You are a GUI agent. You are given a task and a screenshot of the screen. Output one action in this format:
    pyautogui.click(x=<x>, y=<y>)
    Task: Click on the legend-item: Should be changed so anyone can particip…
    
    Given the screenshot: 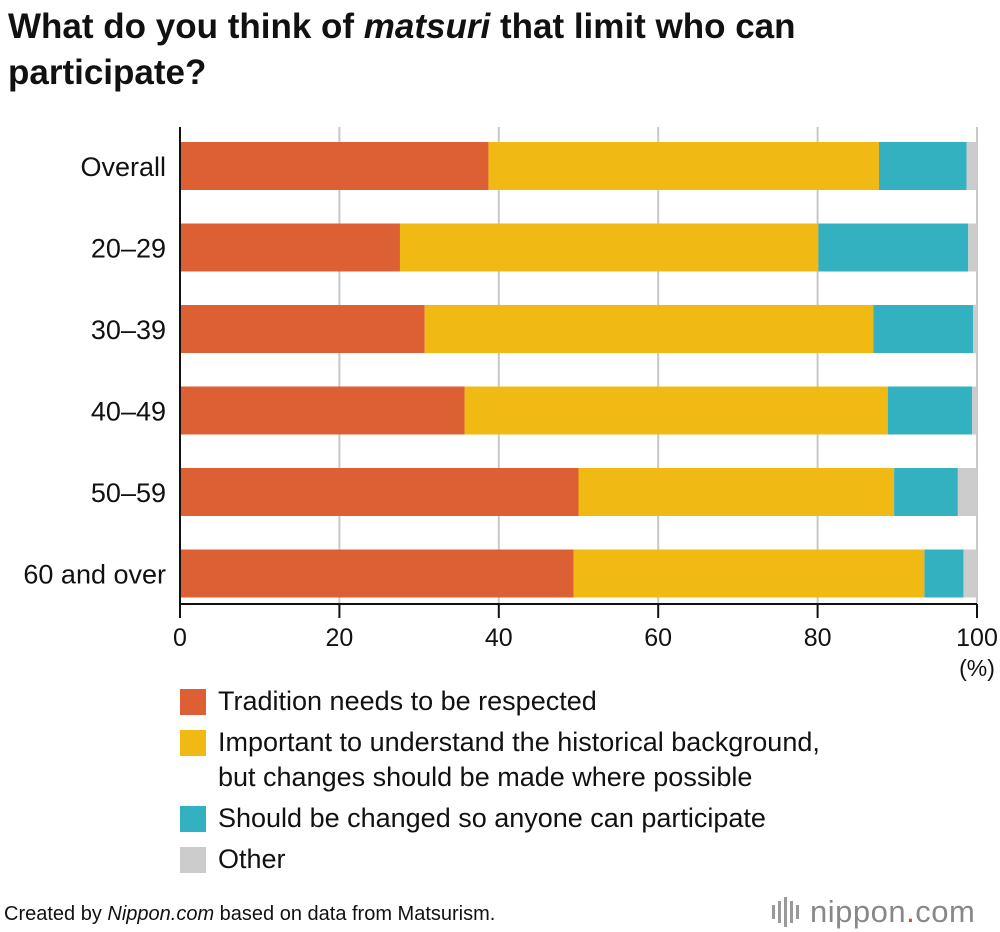 What is the action you would take?
    pyautogui.click(x=500, y=818)
    